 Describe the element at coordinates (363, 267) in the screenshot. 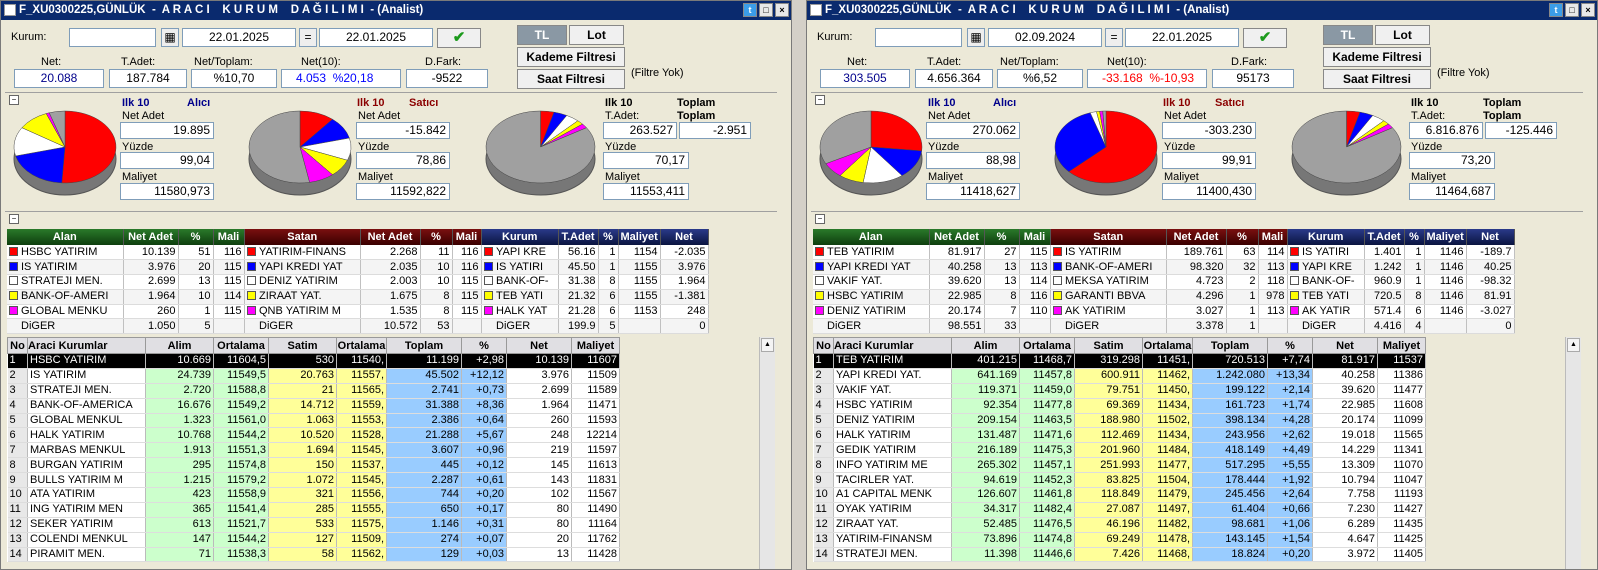

I see `summary-row: YAPI KREDI YAT 2.035 10 116` at that location.